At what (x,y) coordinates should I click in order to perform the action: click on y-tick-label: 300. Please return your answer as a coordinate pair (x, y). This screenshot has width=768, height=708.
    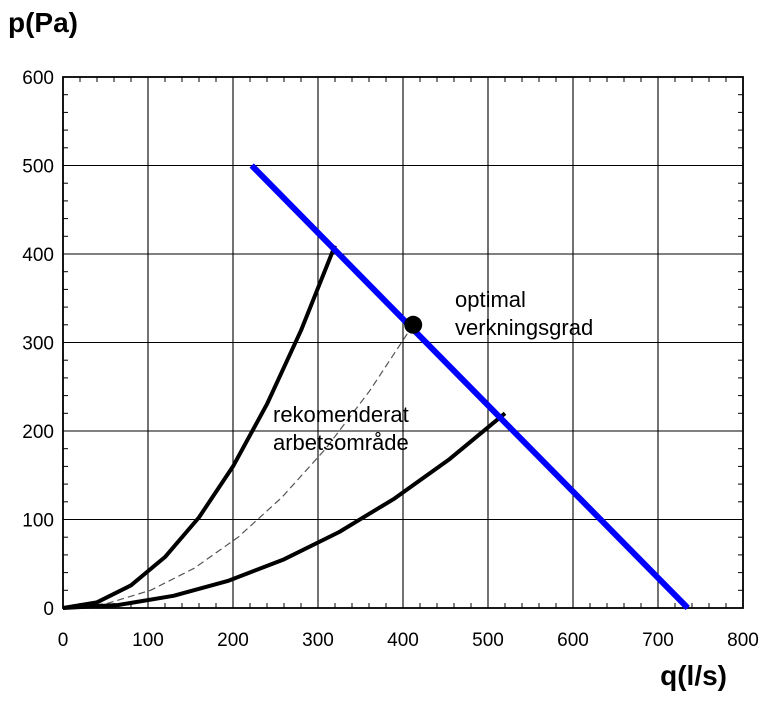
    Looking at the image, I should click on (38, 344).